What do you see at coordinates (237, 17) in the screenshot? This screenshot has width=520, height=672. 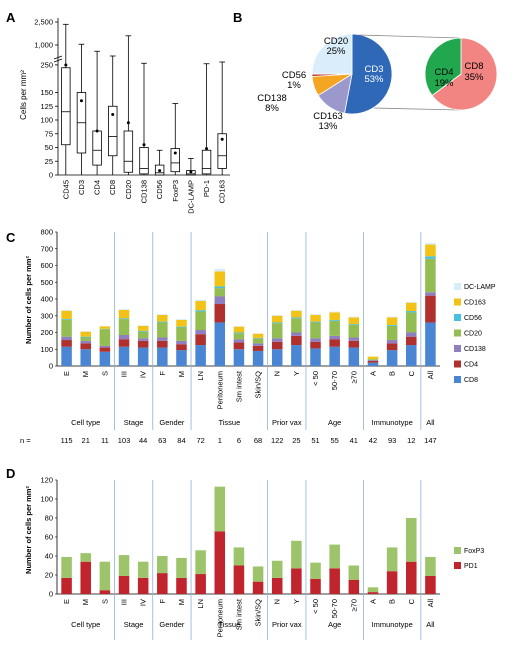 I see `panel-b-letter: B` at bounding box center [237, 17].